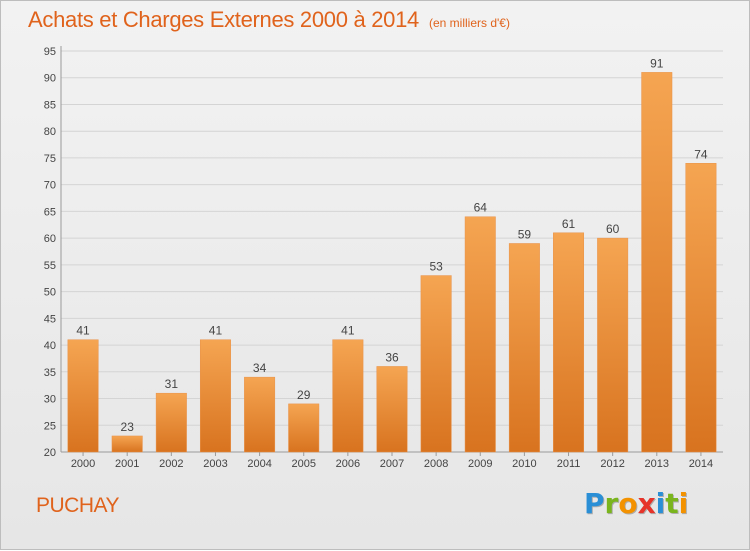 This screenshot has height=551, width=750. Describe the element at coordinates (436, 464) in the screenshot. I see `x-tick-label: 2008` at that location.